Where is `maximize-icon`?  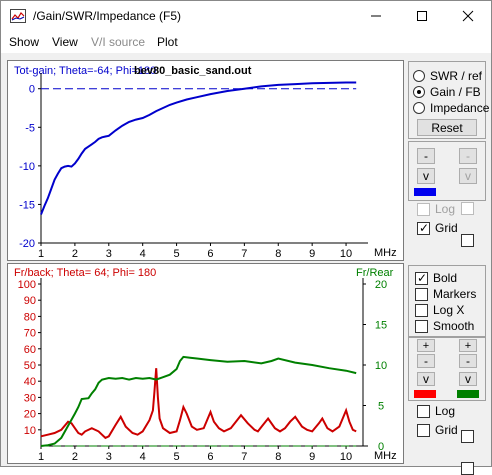 maximize-icon is located at coordinates (422, 16).